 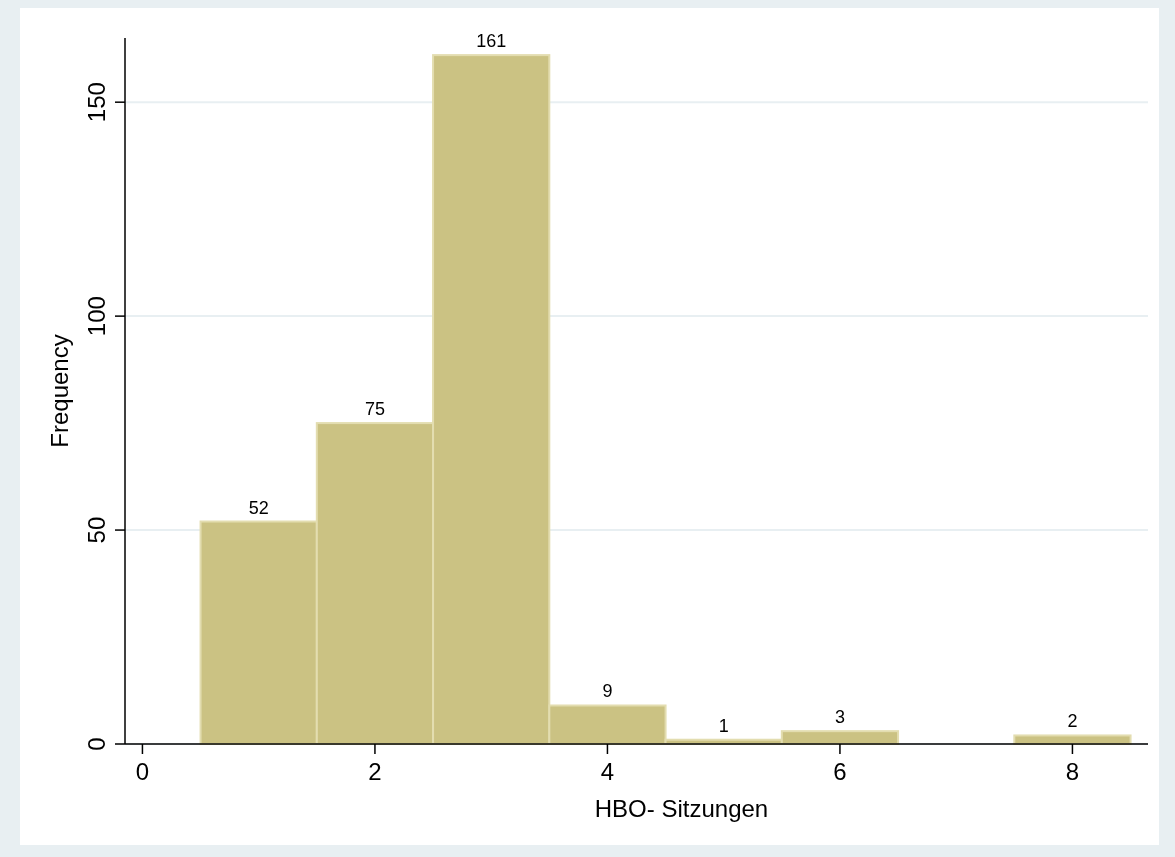 I want to click on x-axis-title: HBO- Sitzungen, so click(x=681, y=808).